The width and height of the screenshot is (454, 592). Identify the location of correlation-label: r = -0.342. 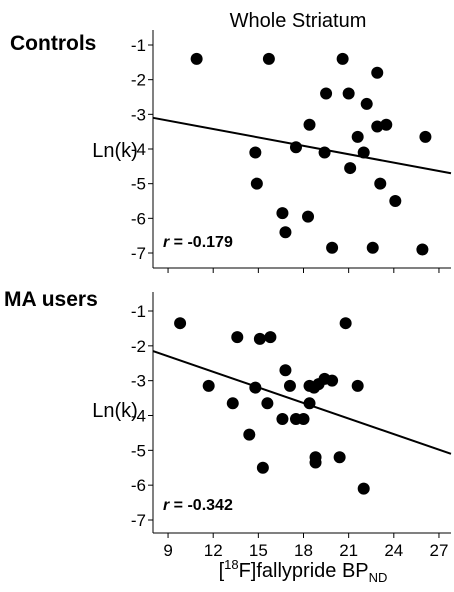
(198, 505).